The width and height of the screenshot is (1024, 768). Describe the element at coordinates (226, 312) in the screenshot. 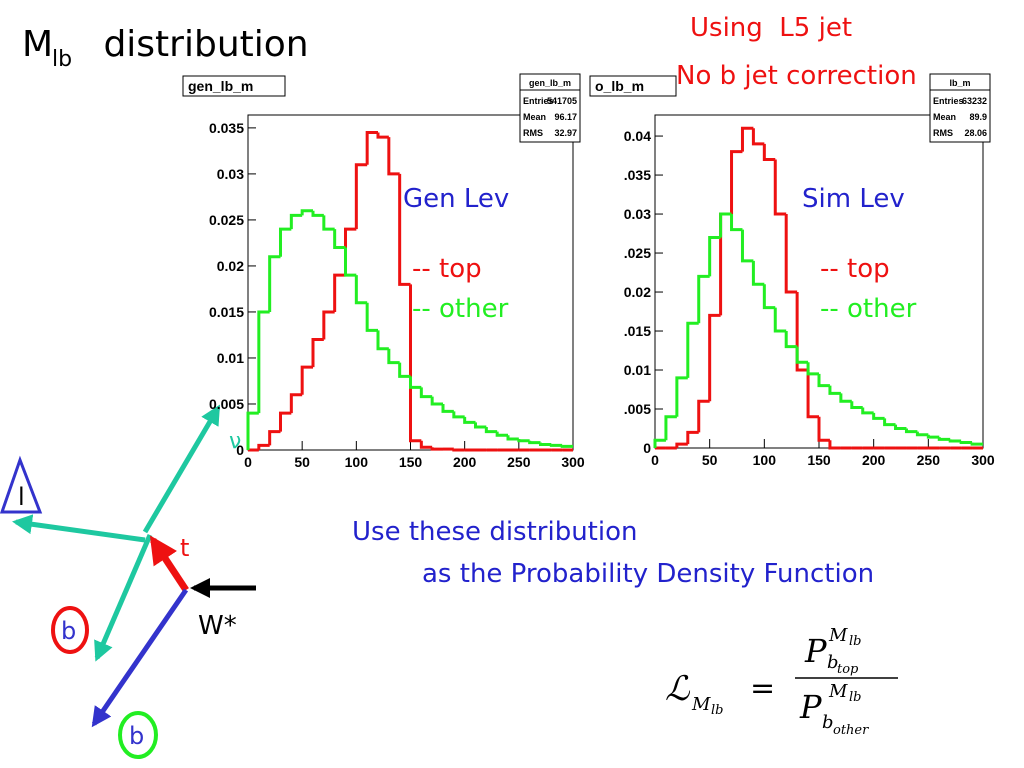

I see `y-tick-label: 0.015` at that location.